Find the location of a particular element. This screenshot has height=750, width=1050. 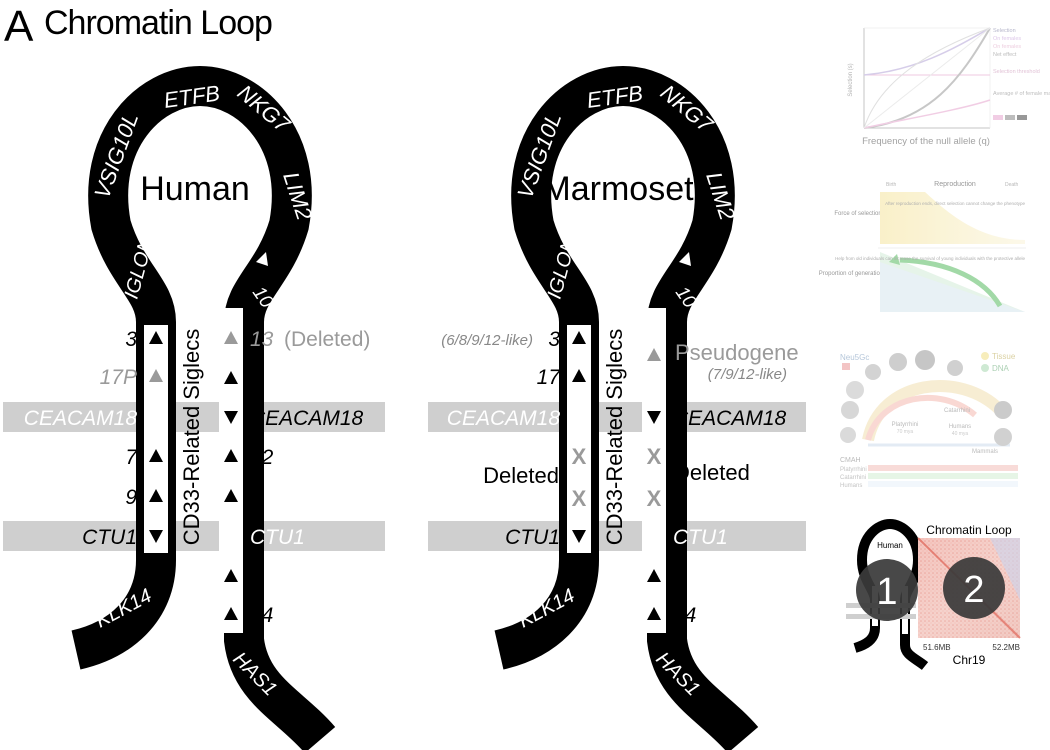

svg-text: Reproduction is located at coordinates (955, 184).